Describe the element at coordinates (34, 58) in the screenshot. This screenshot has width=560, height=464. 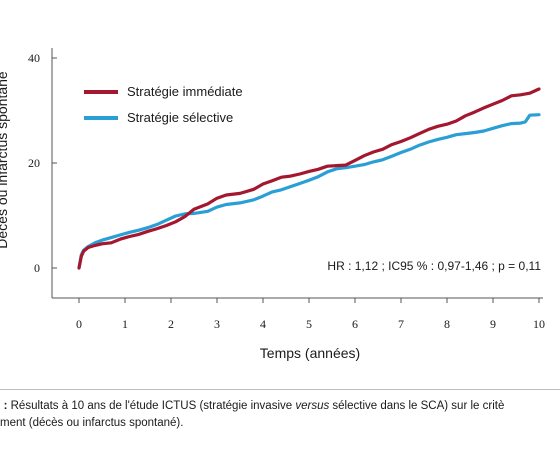
I see `y-tick-label: 40` at that location.